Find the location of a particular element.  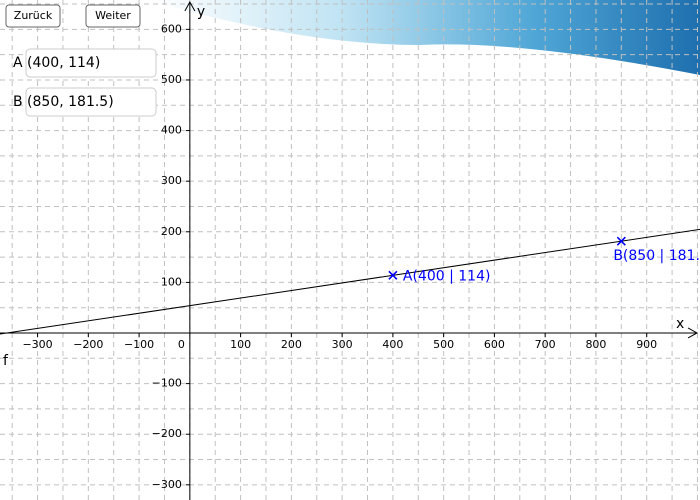

x-tick-label: 100 is located at coordinates (240, 344).